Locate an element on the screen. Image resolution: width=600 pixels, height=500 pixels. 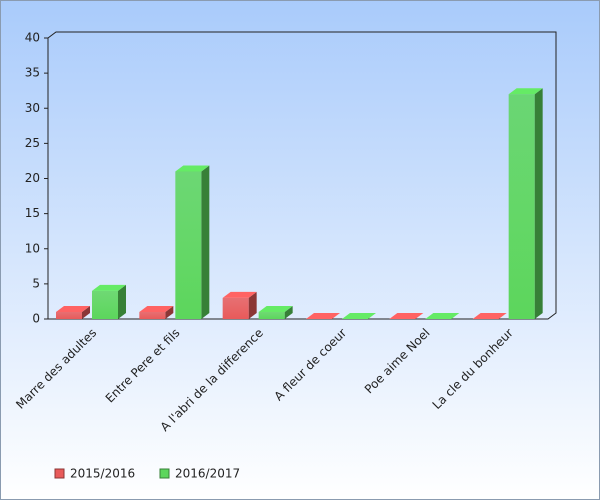
legend-label: 2016/2017 is located at coordinates (207, 474).